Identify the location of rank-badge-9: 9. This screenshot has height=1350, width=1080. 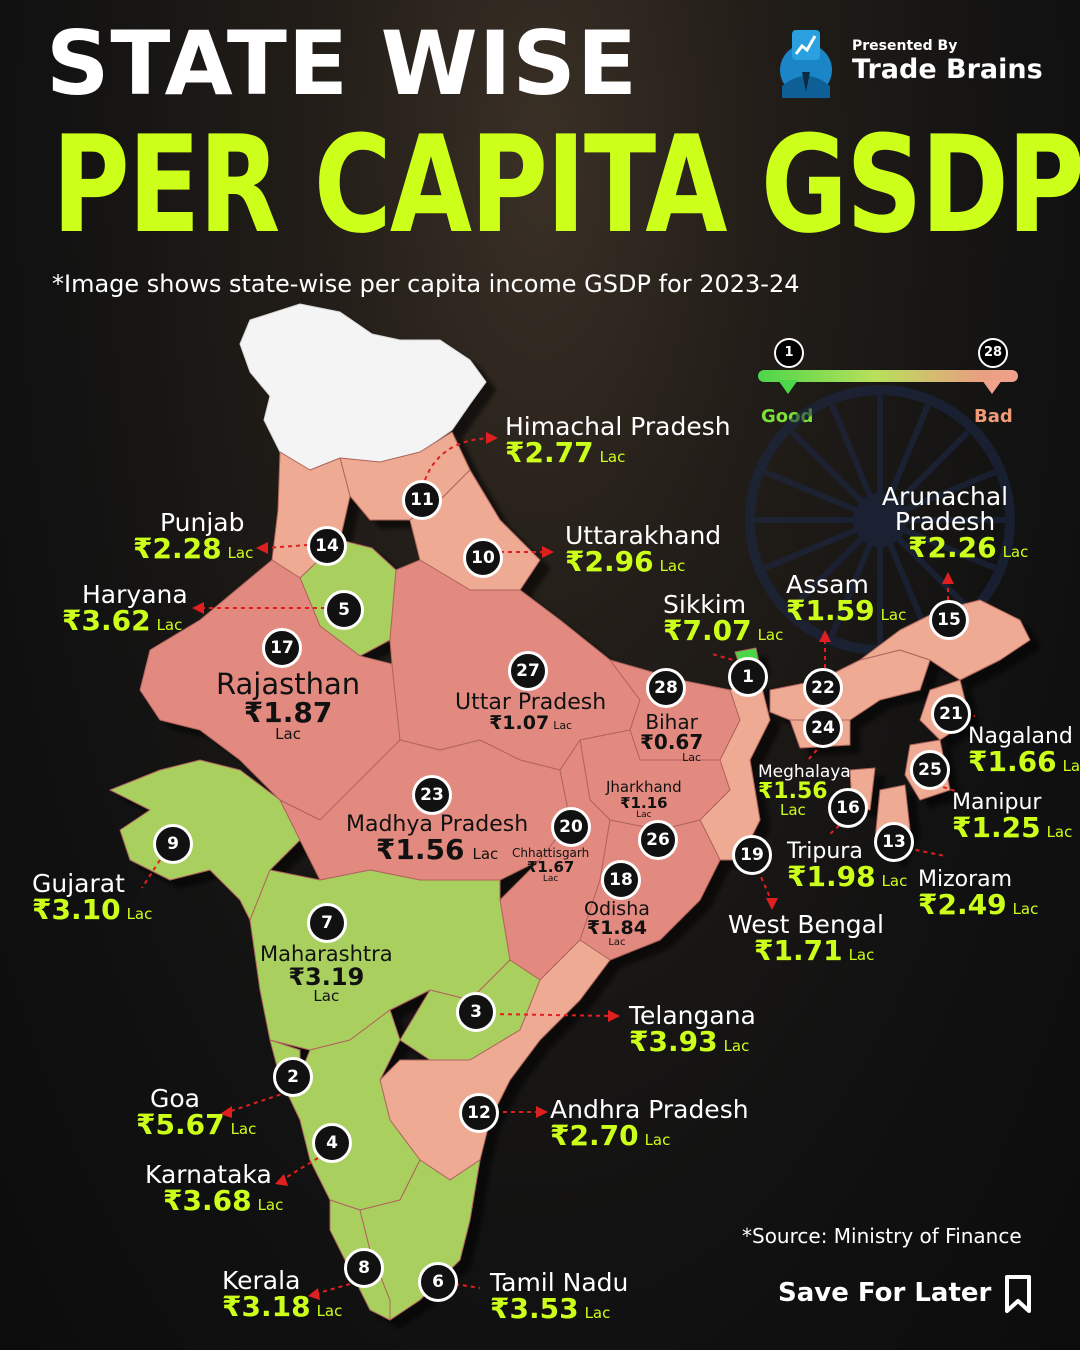
(173, 844).